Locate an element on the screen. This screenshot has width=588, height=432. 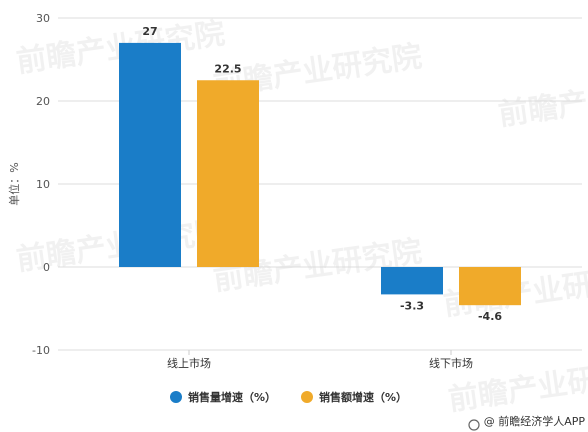
category-label: 线上市场 is located at coordinates (189, 363).